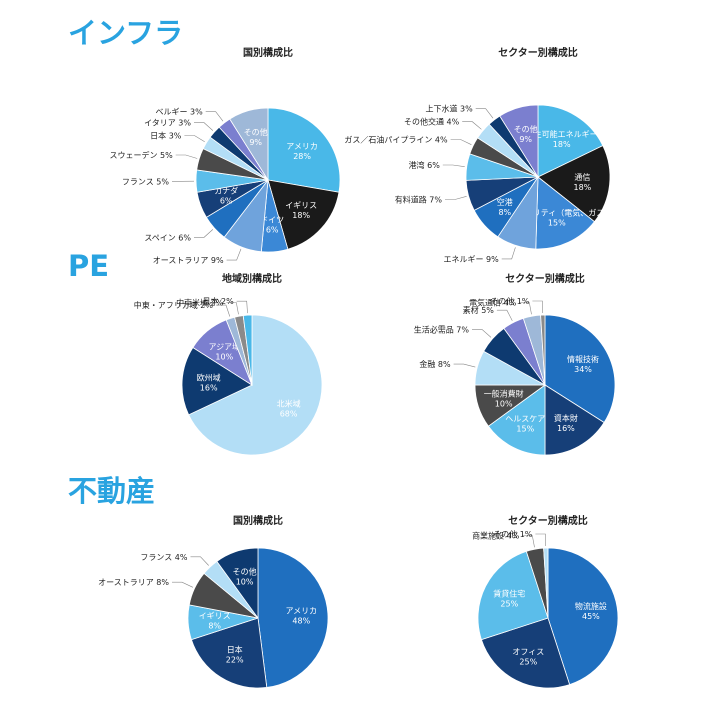 The width and height of the screenshot is (720, 708). I want to click on slice-value-label: 28%, so click(302, 156).